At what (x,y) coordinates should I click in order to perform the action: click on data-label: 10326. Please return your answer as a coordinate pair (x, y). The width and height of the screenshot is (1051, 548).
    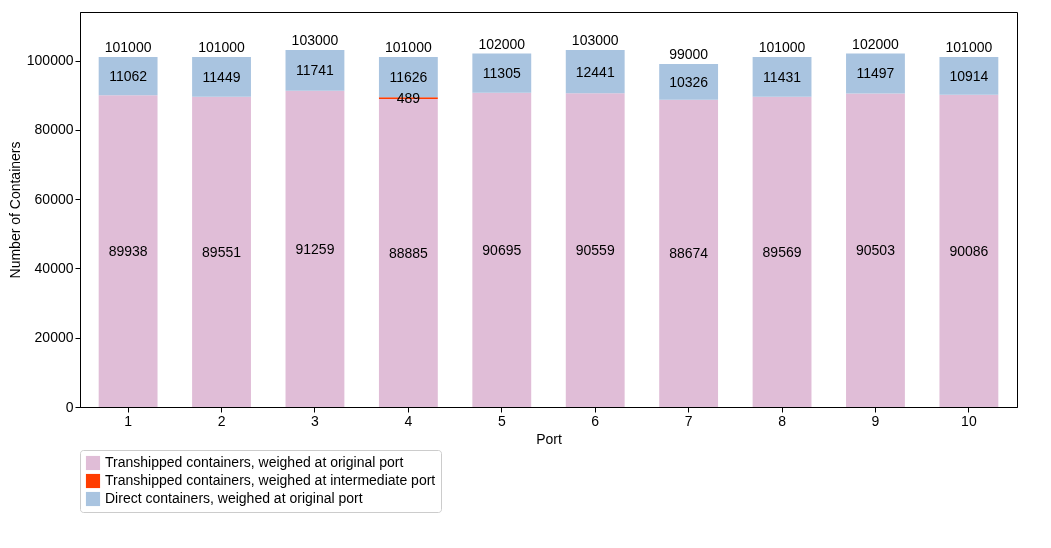
    Looking at the image, I should click on (689, 81).